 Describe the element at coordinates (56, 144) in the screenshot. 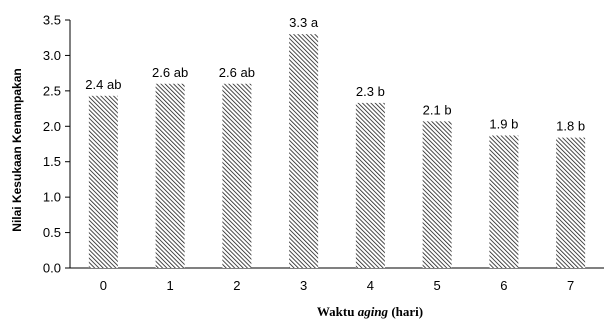

I see `y-axis-ticks: 0.0 0.5 1.0 1.5 2.0 2.5 3.0 3.5` at that location.